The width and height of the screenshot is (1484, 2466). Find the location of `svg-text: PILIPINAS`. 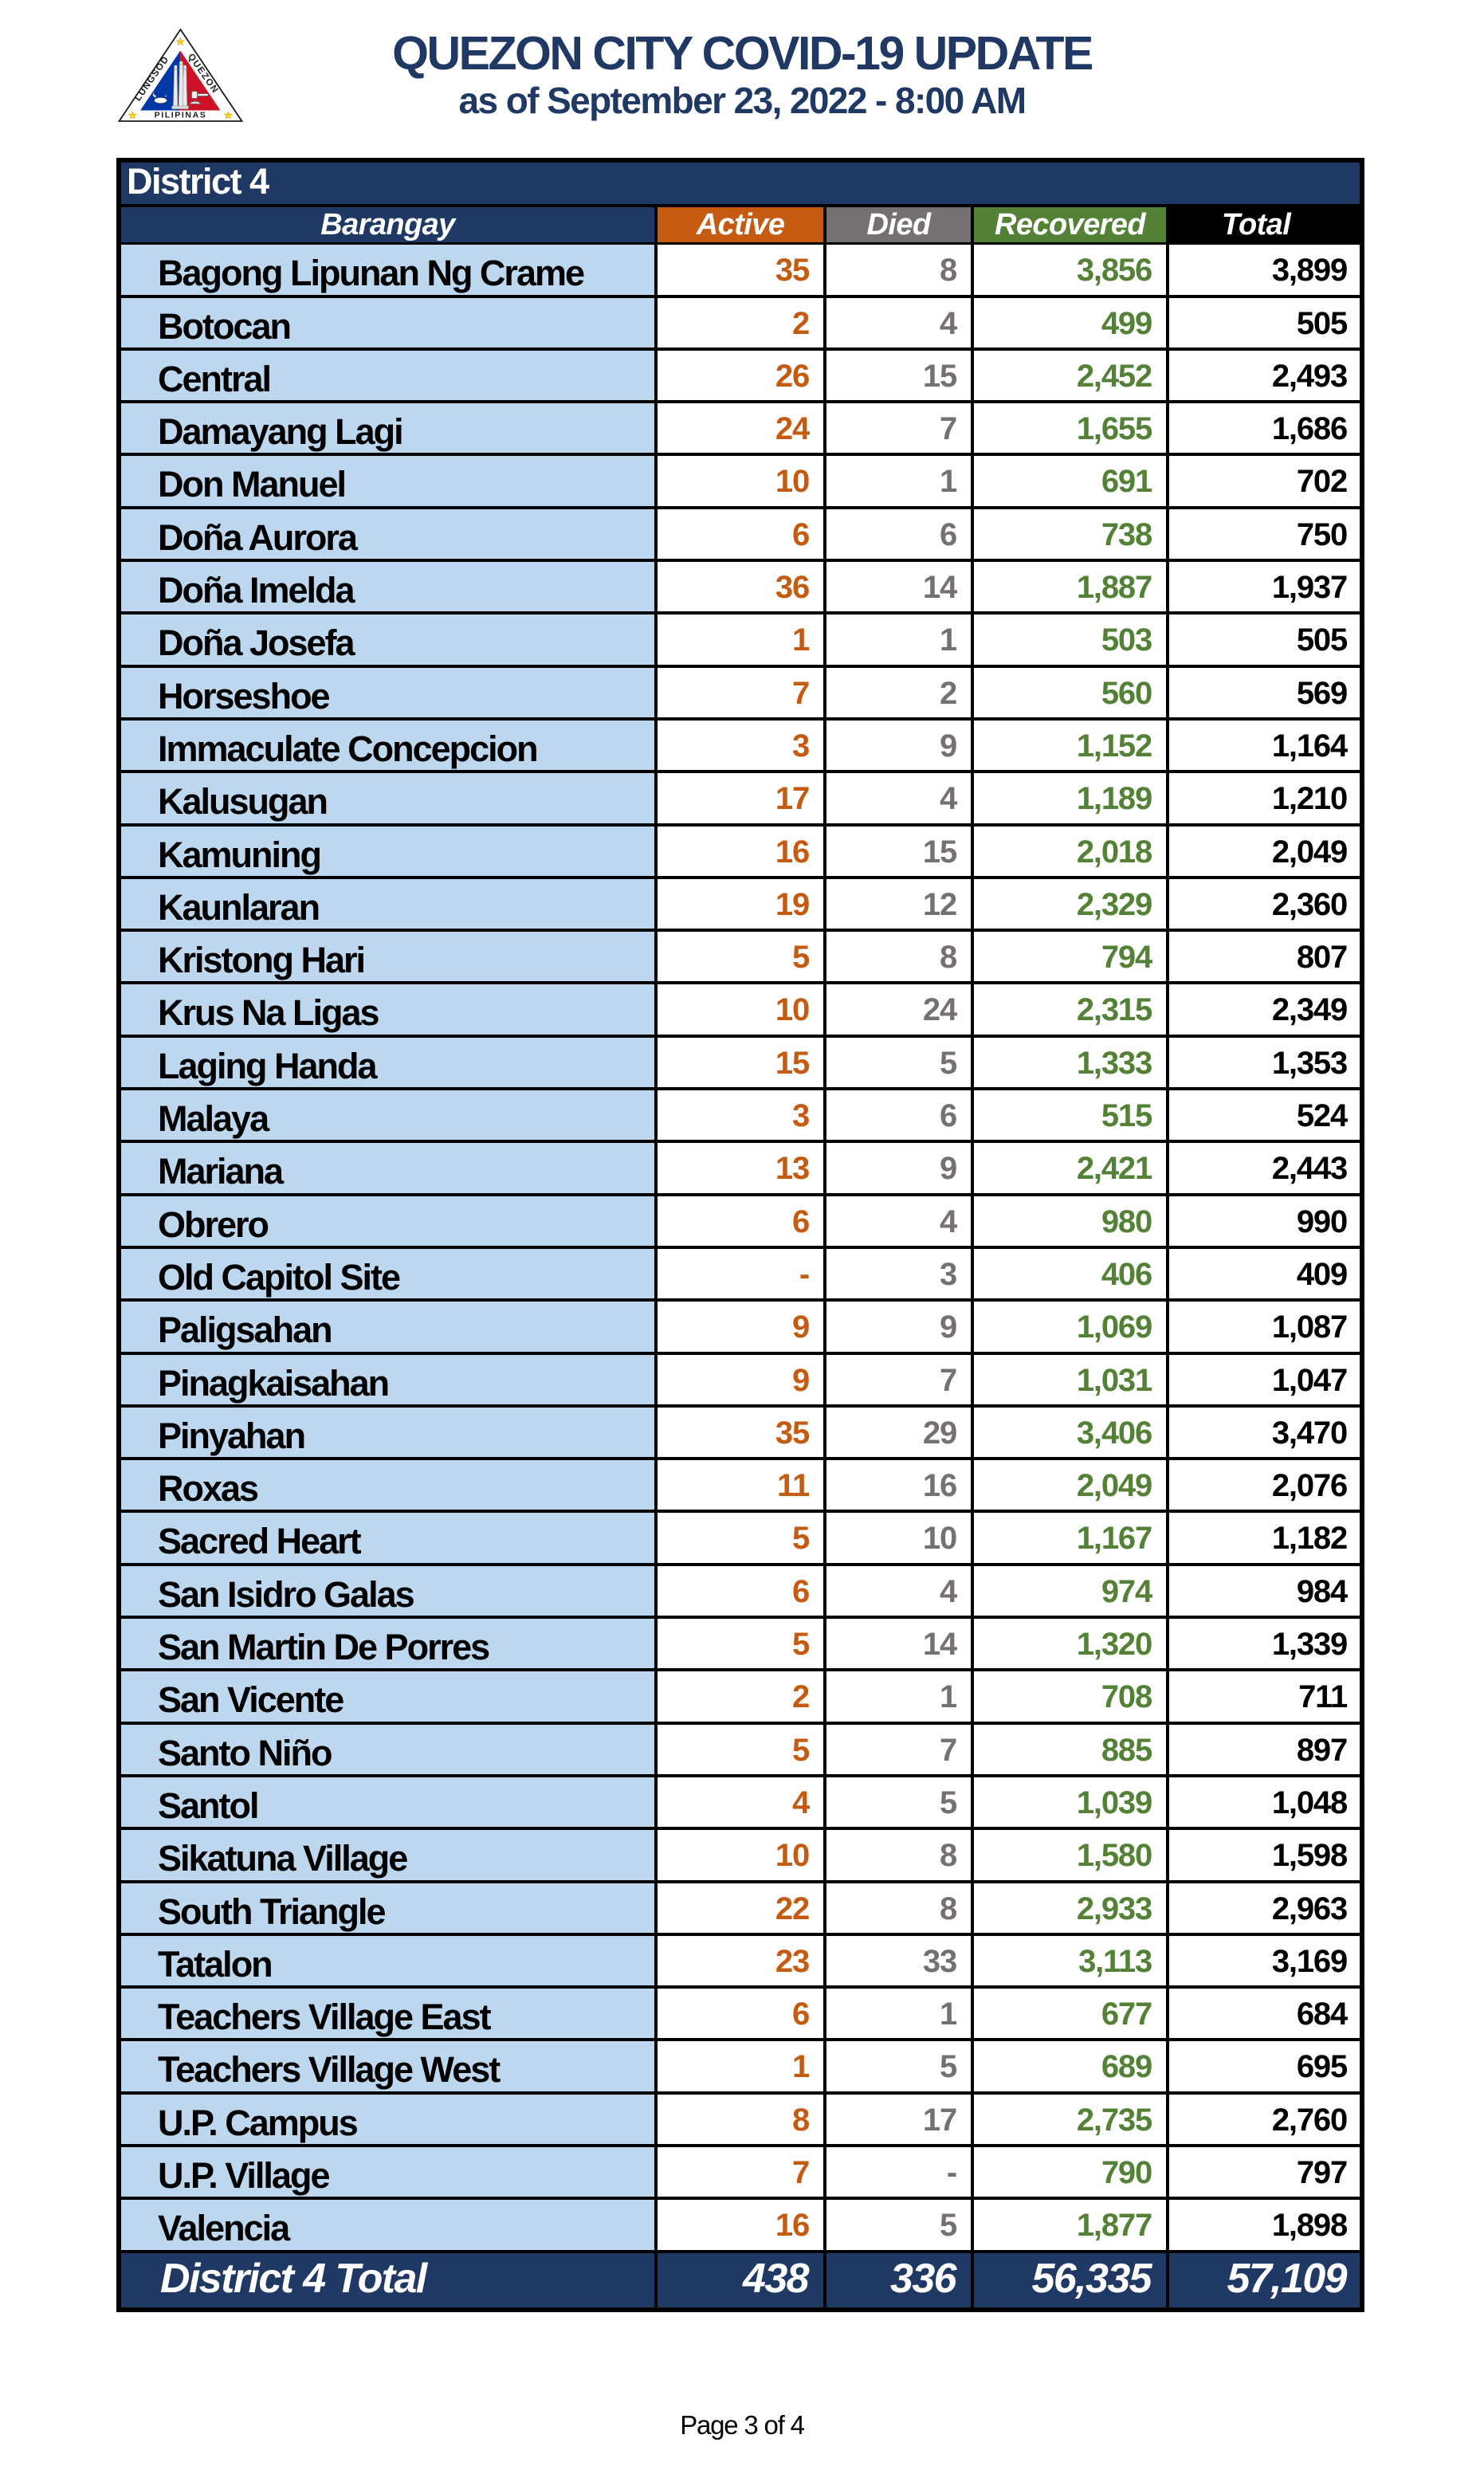

svg-text: PILIPINAS is located at coordinates (181, 115).